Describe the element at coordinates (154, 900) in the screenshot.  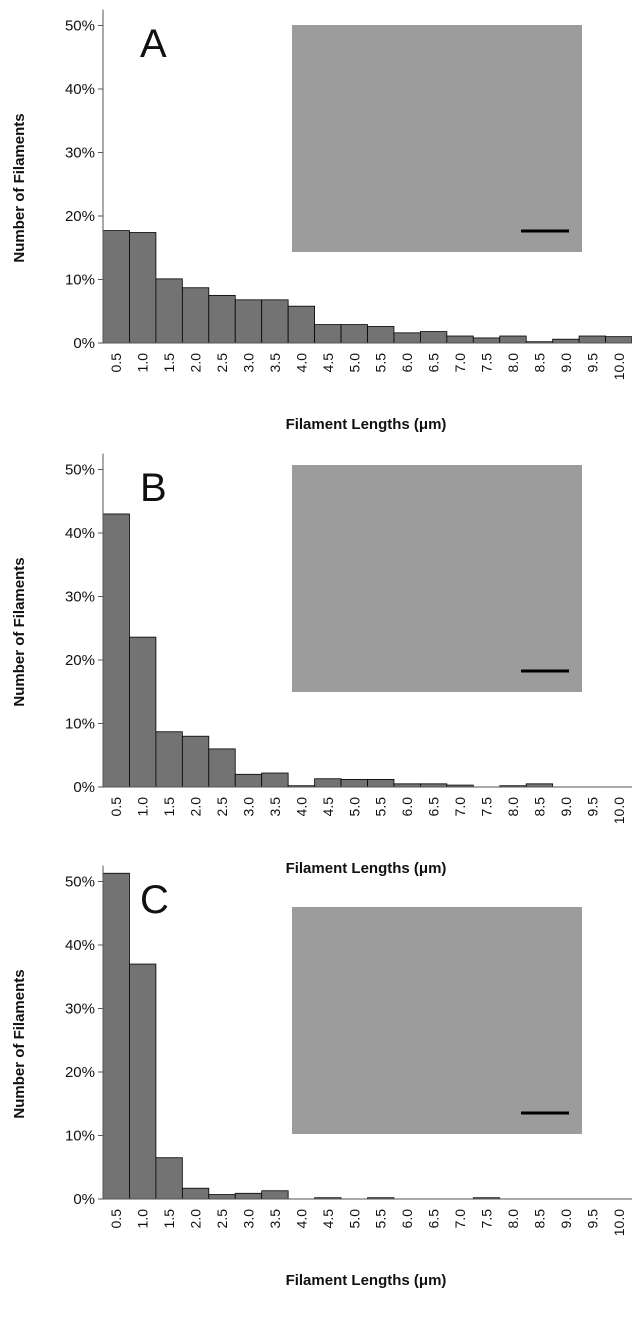
I see `panel-letter: C` at that location.